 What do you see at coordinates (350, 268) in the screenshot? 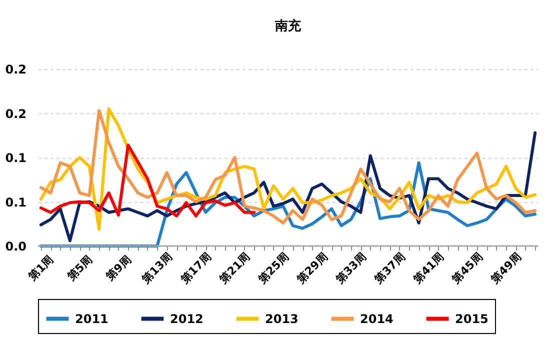
I see `x-tick-label: 第33周` at bounding box center [350, 268].